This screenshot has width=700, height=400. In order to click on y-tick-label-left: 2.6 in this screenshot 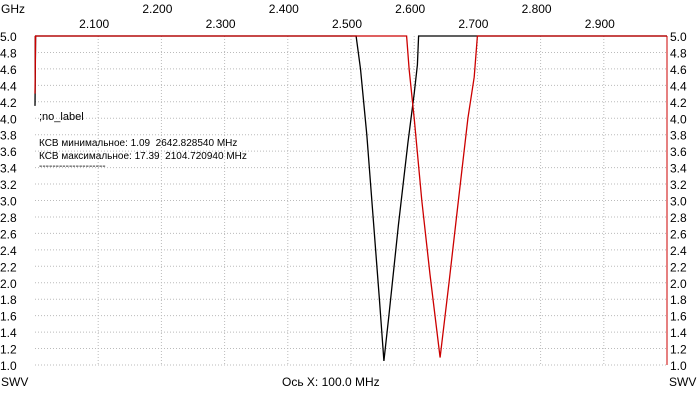, I will do `click(8, 234)`.